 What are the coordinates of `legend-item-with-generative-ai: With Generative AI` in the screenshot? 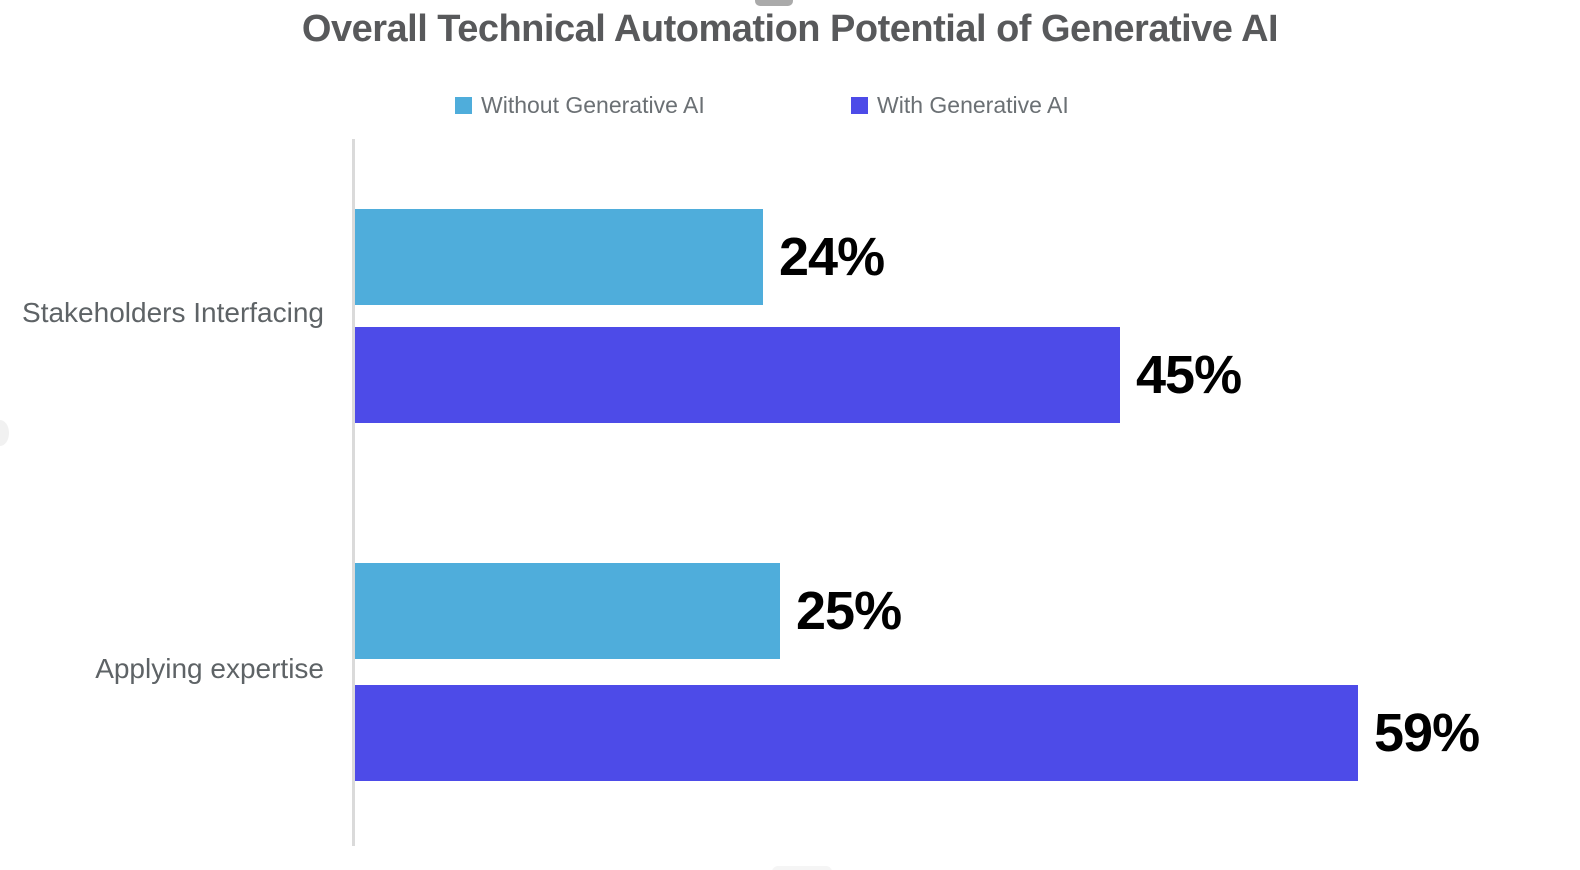 It's located at (960, 105).